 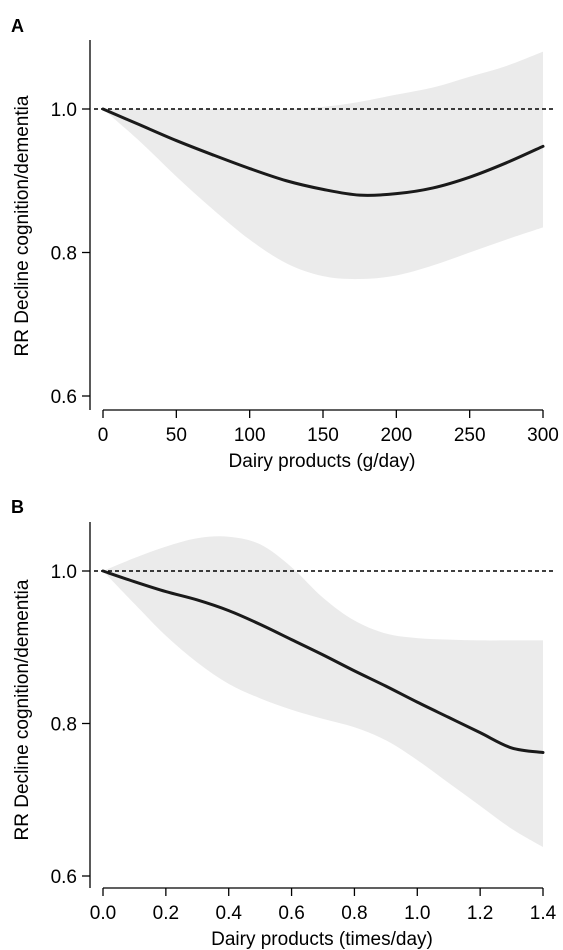 What do you see at coordinates (17, 26) in the screenshot?
I see `panel-a-label: A` at bounding box center [17, 26].